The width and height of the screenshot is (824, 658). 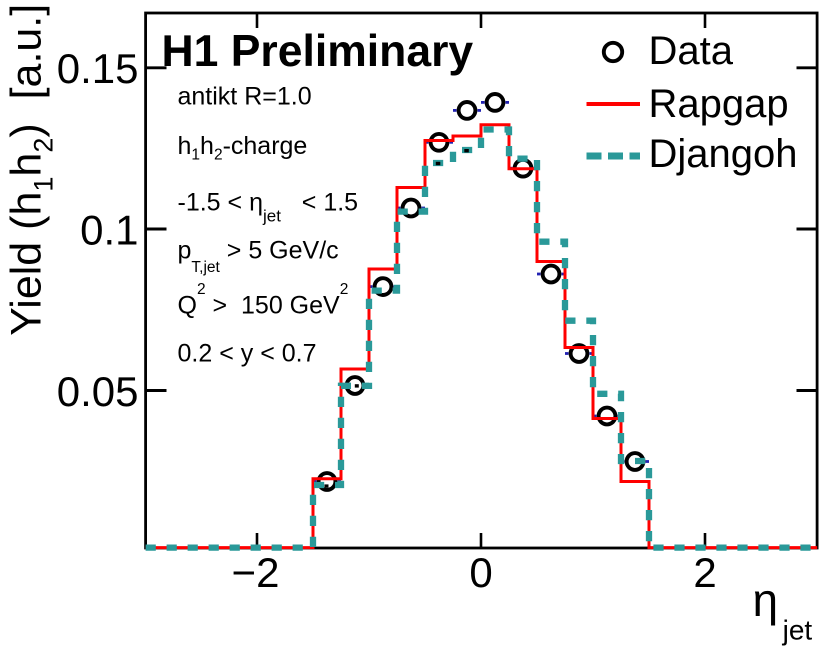 What do you see at coordinates (704, 572) in the screenshot?
I see `svg-text: 2` at bounding box center [704, 572].